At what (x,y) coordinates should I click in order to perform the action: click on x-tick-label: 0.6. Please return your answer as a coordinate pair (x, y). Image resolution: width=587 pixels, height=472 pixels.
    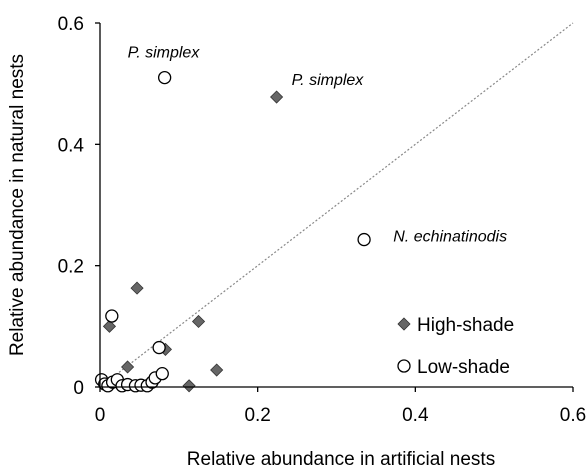
    Looking at the image, I should click on (573, 415).